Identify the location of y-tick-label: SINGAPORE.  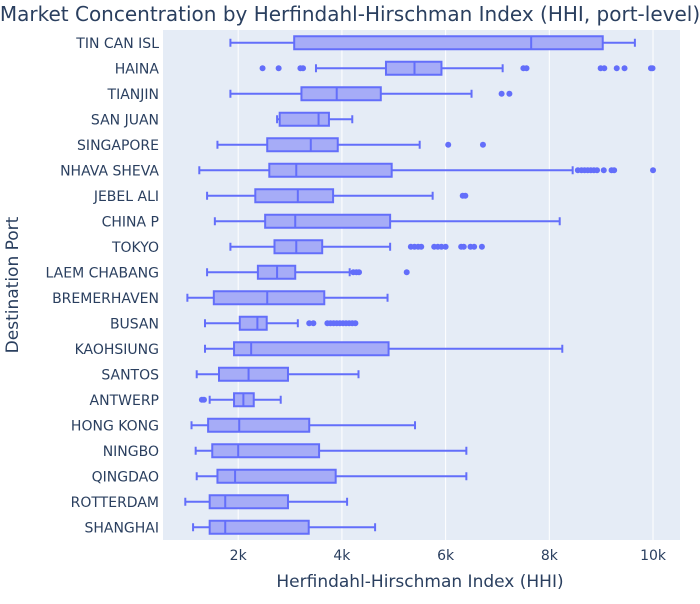
(118, 146).